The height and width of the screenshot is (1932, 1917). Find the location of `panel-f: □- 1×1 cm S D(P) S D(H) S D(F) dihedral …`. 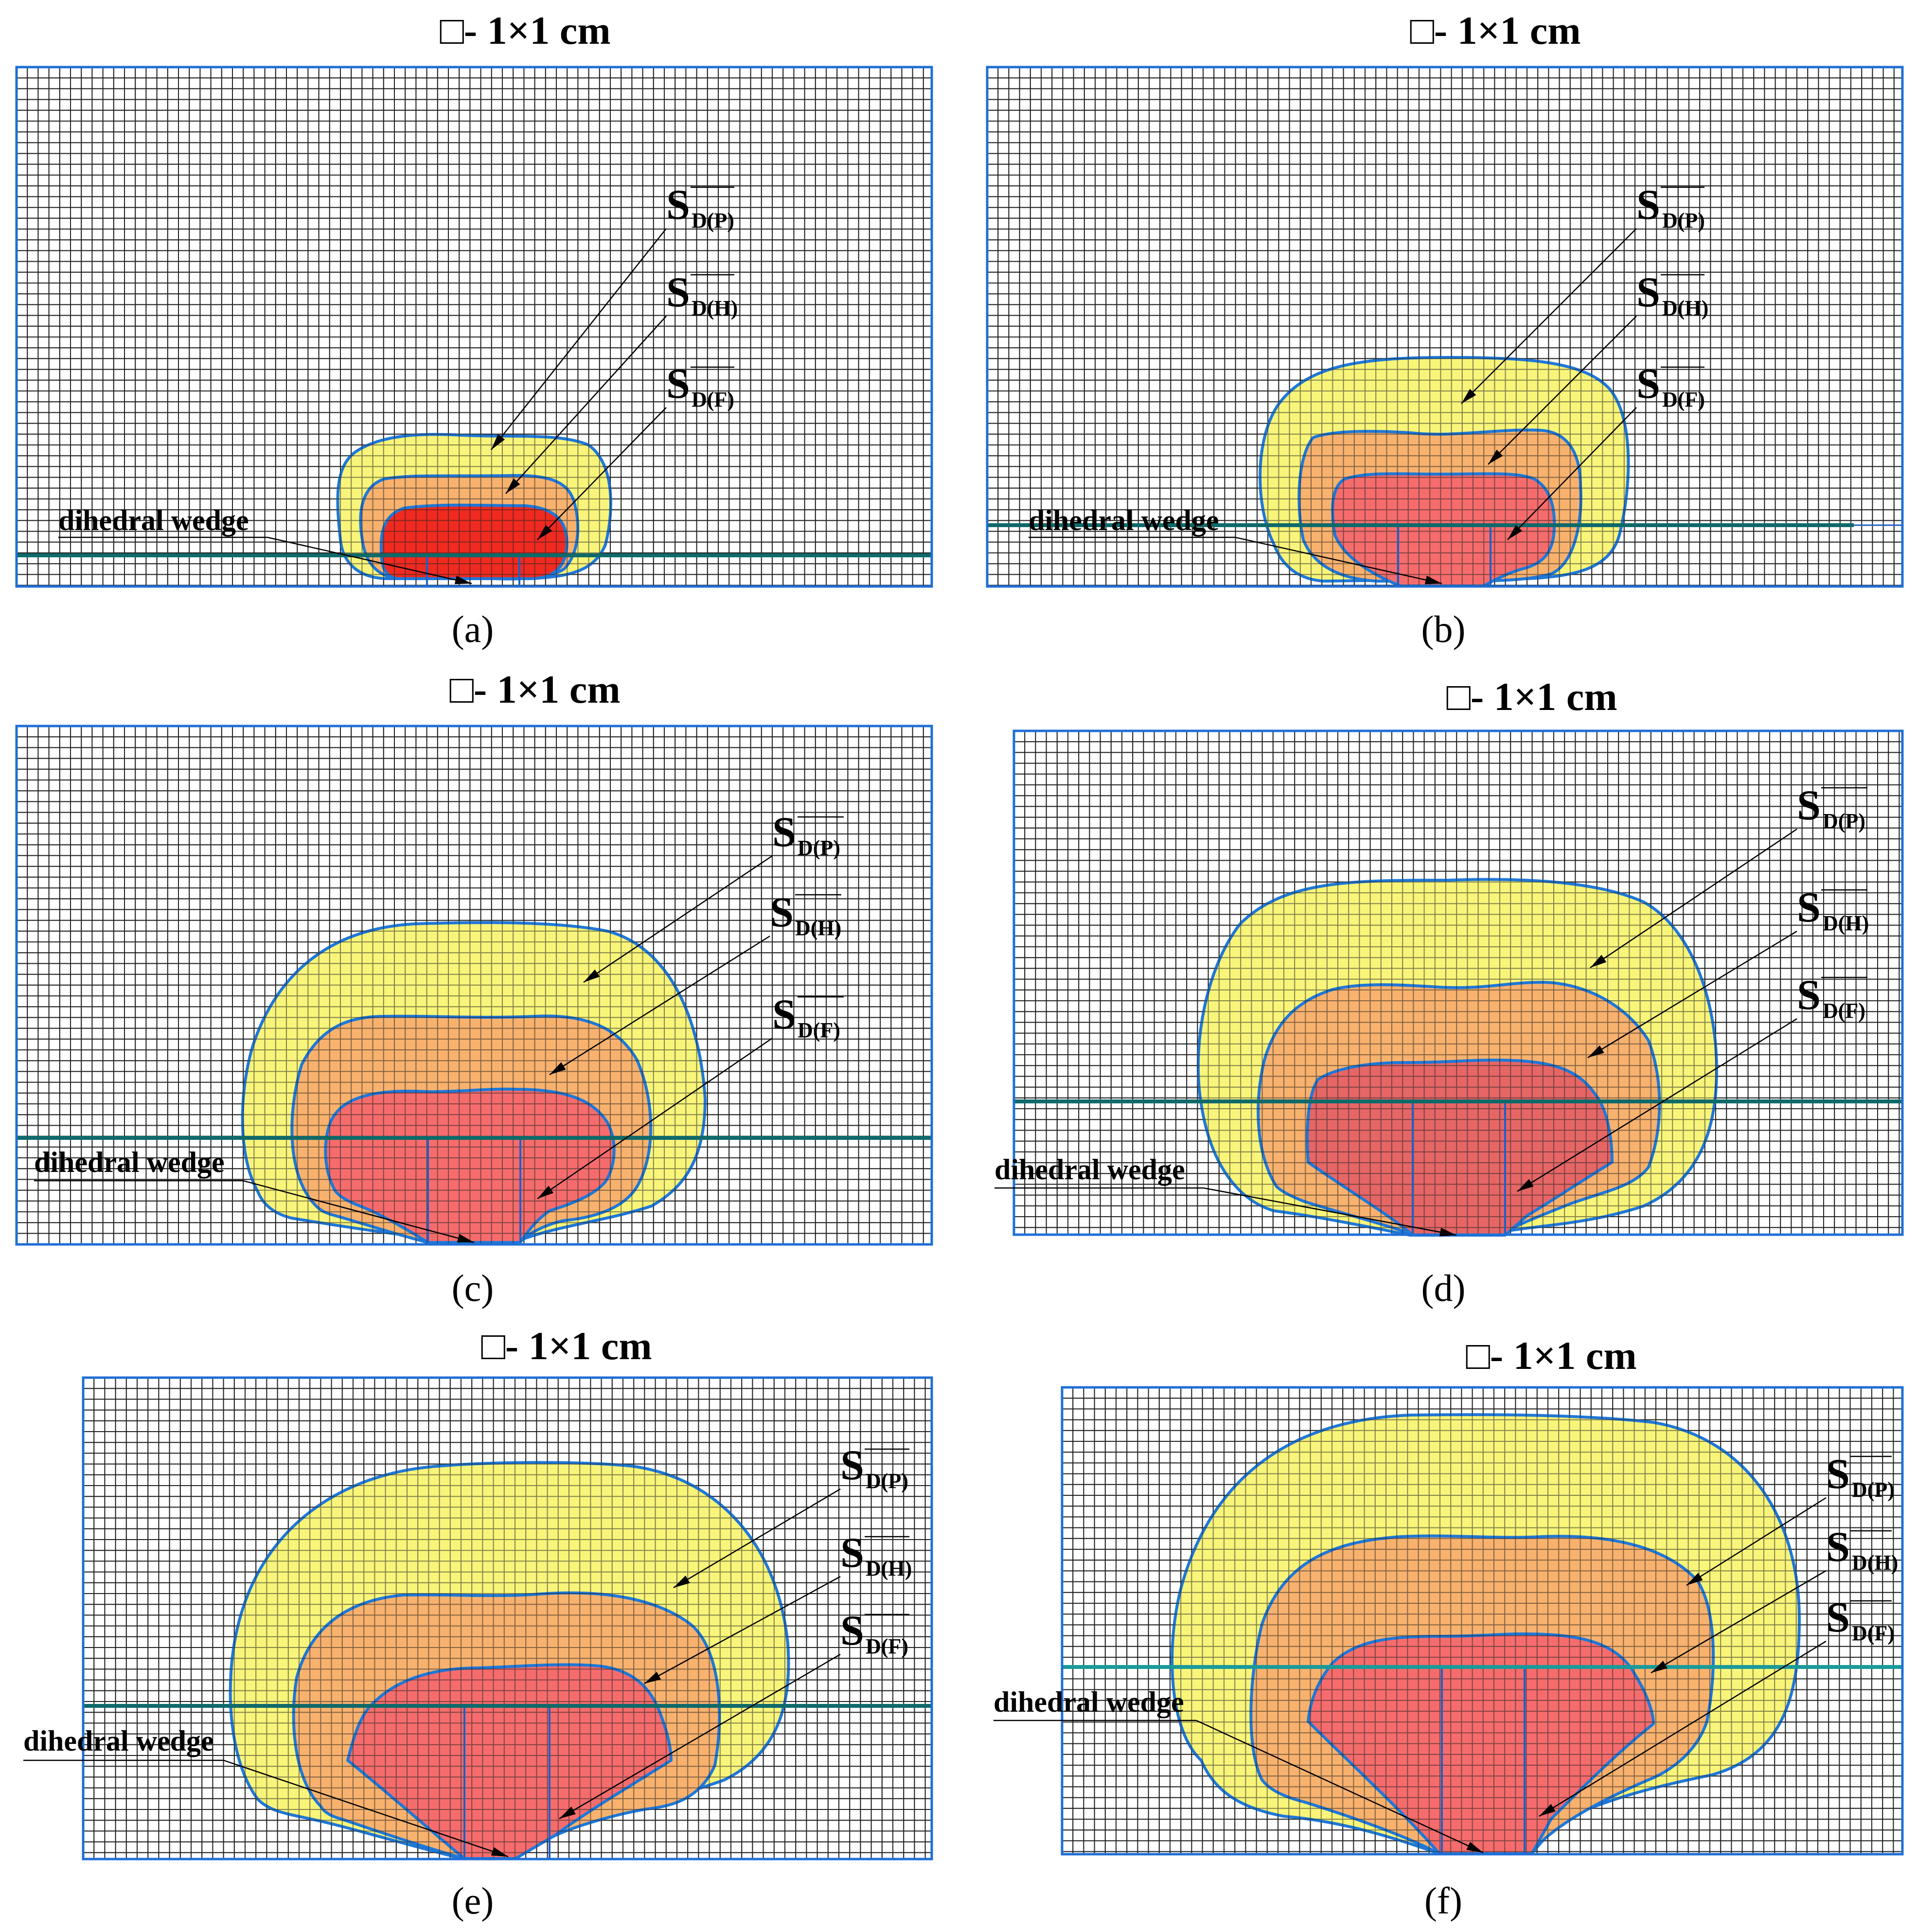

panel-f: □- 1×1 cm S D(P) S D(H) S D(F) dihedral … is located at coordinates (1449, 1627).